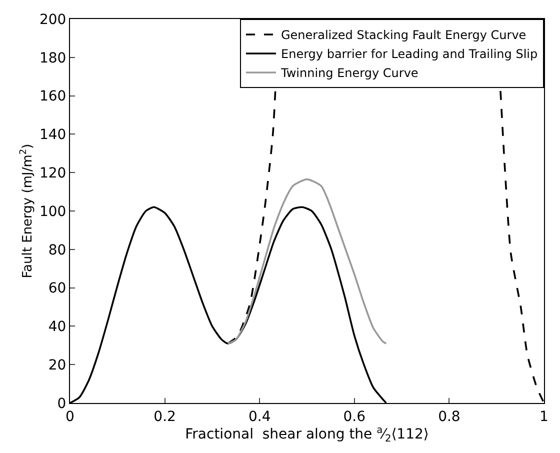 Image resolution: width=560 pixels, height=453 pixels. What do you see at coordinates (57, 288) in the screenshot?
I see `y-tick-label: 60` at bounding box center [57, 288].